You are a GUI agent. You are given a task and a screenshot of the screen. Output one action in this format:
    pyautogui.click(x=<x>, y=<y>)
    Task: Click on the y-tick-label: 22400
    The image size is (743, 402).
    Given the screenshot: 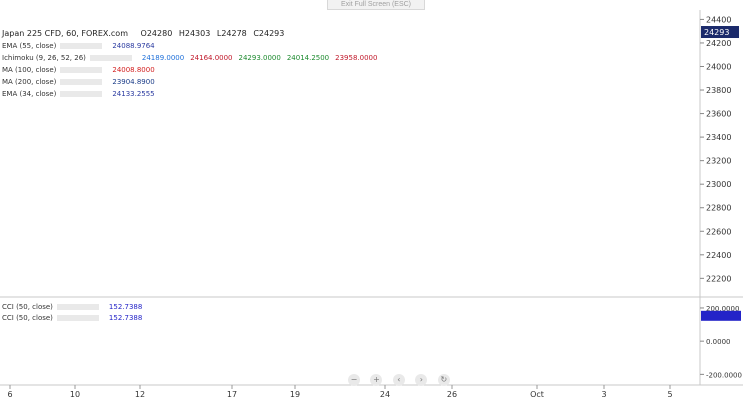 What is the action you would take?
    pyautogui.click(x=718, y=255)
    